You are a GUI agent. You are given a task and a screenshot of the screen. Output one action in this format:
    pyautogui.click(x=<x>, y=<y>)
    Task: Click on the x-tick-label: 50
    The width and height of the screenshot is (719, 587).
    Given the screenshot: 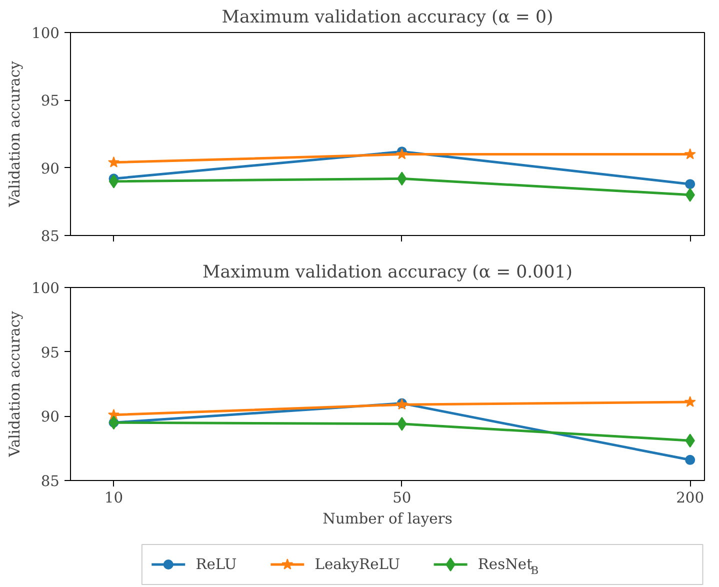 What is the action you would take?
    pyautogui.click(x=402, y=498)
    